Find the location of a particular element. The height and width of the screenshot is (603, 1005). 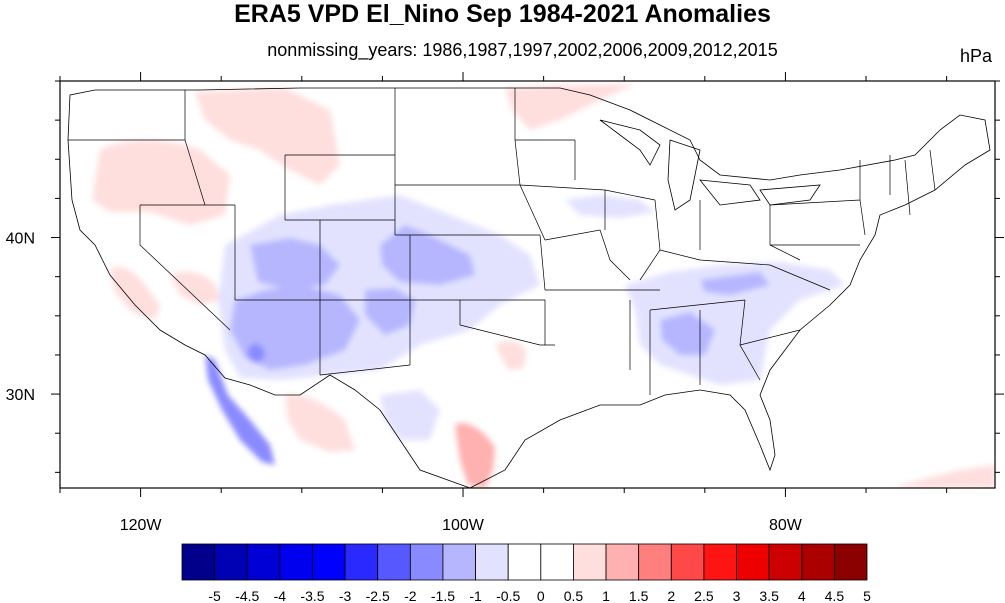

colorbar-label: -4.5 is located at coordinates (247, 595).